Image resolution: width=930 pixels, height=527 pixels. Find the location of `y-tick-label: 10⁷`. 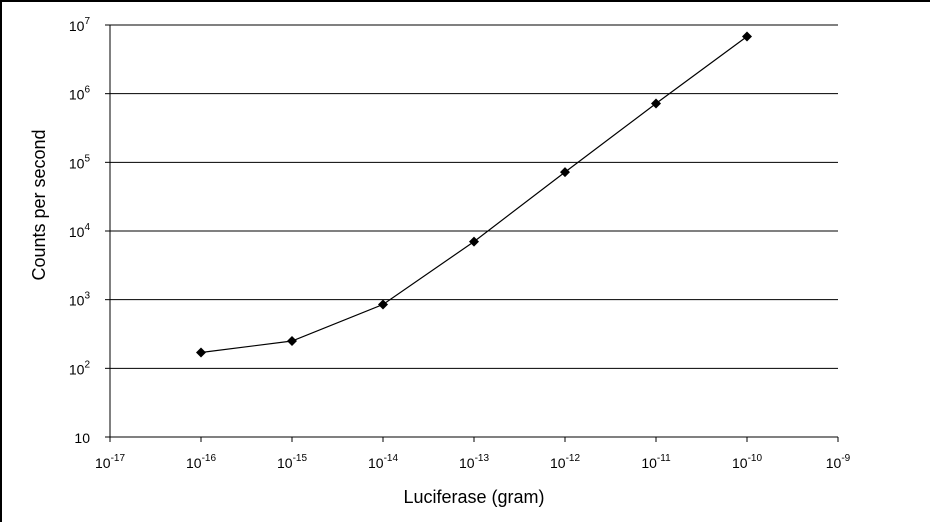

y-tick-label: 10⁷ is located at coordinates (80, 25).